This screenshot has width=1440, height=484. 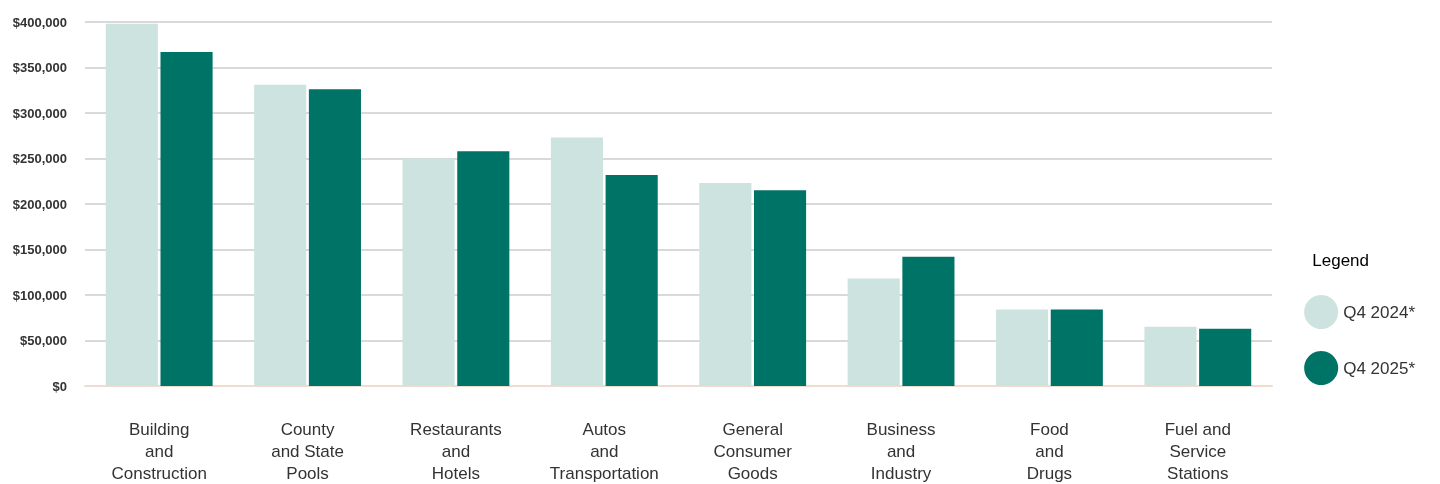 I want to click on legend-title: Legend, so click(x=1341, y=260).